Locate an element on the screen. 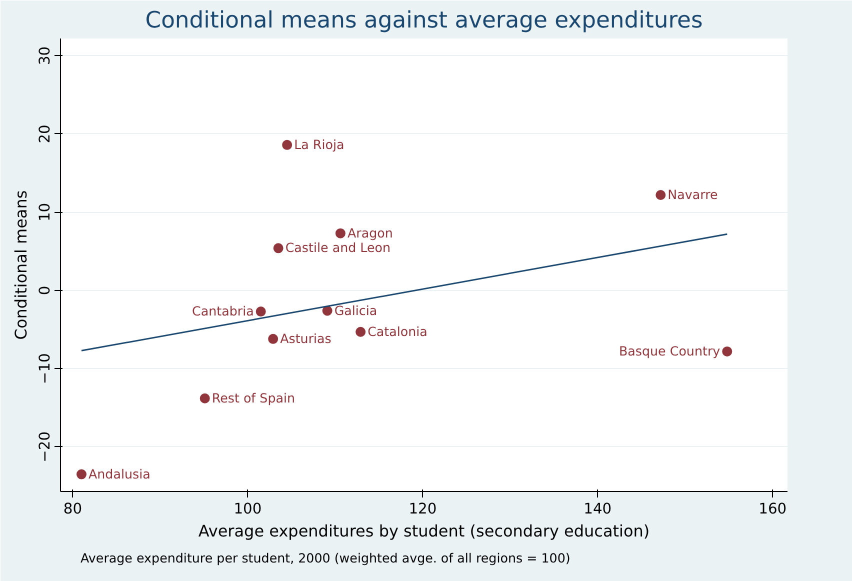 The height and width of the screenshot is (581, 852). annotation: La Rioja is located at coordinates (319, 144).